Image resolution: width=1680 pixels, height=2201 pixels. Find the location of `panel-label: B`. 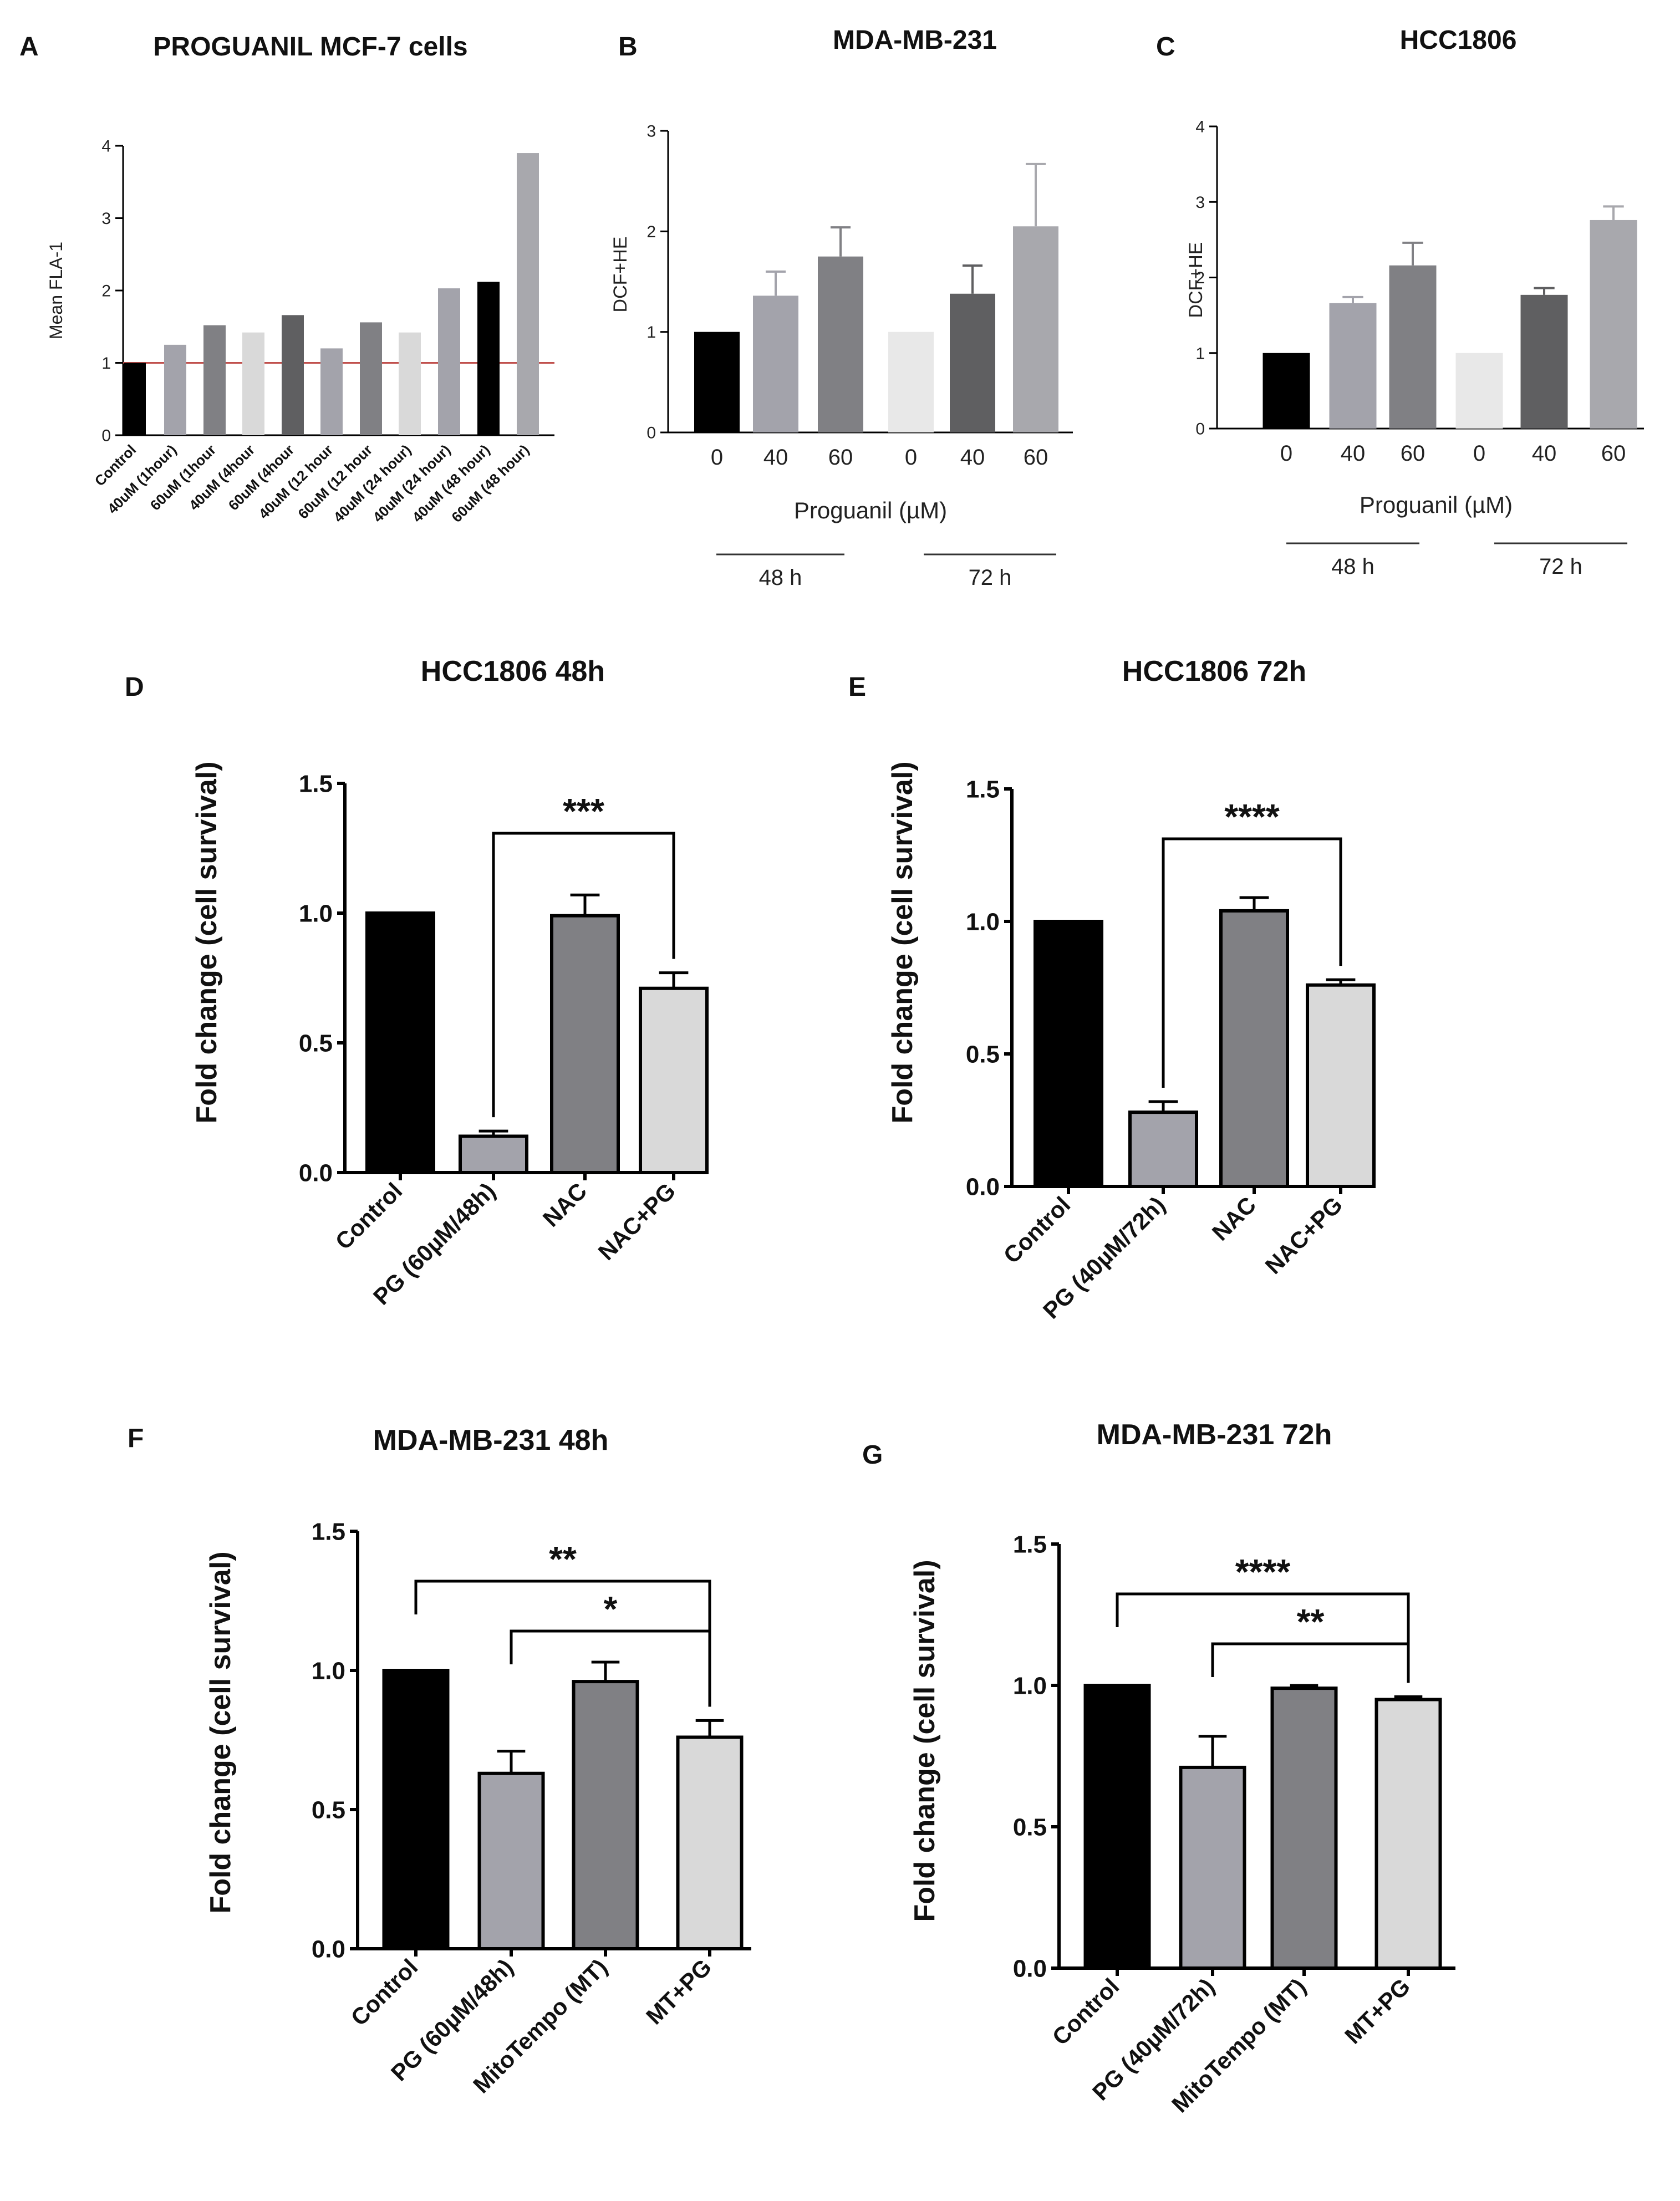

panel-label: B is located at coordinates (628, 47).